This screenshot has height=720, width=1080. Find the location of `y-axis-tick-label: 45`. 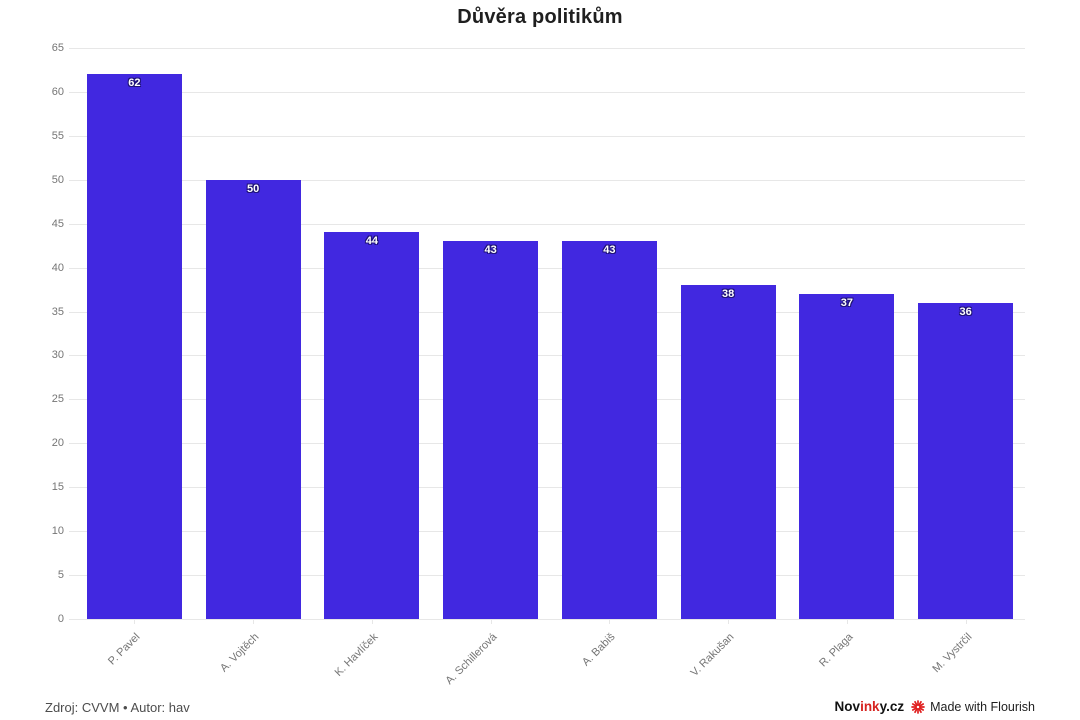

y-axis-tick-label: 45 is located at coordinates (57, 223).